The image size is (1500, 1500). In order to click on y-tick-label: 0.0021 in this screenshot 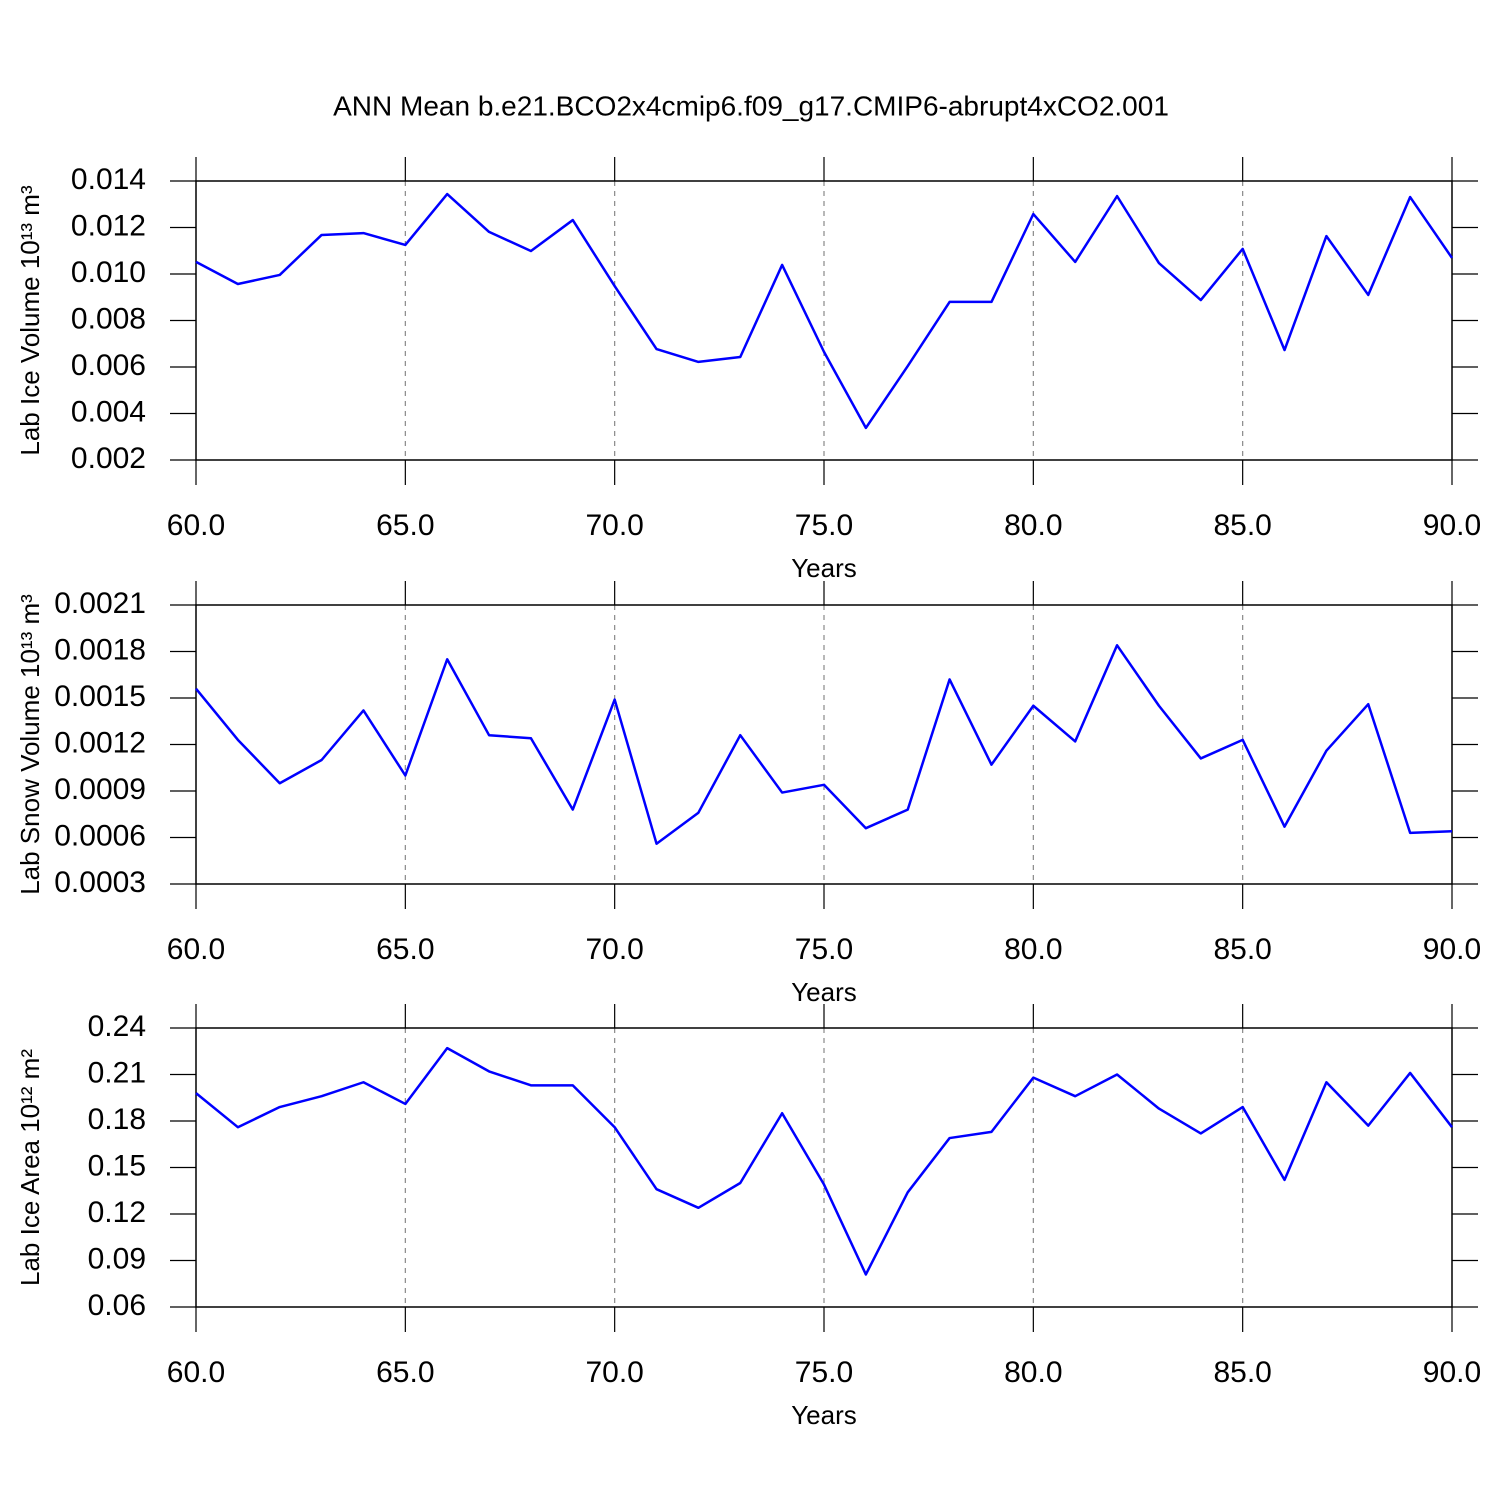, I will do `click(100, 603)`.